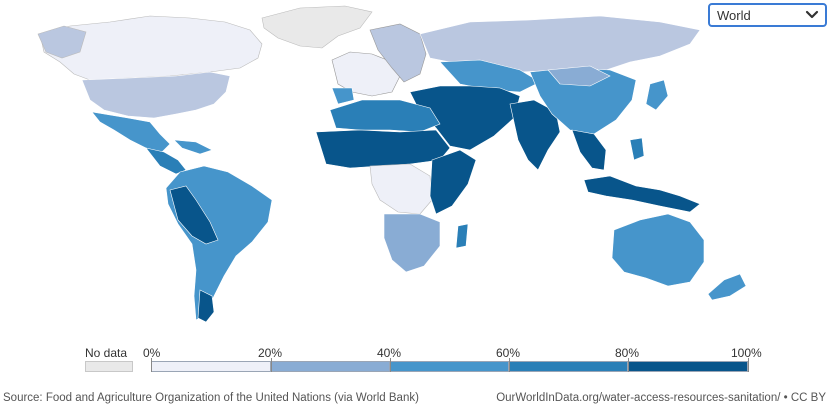 The image size is (834, 410). Describe the element at coordinates (106, 353) in the screenshot. I see `legend-no-data-label: No data` at that location.